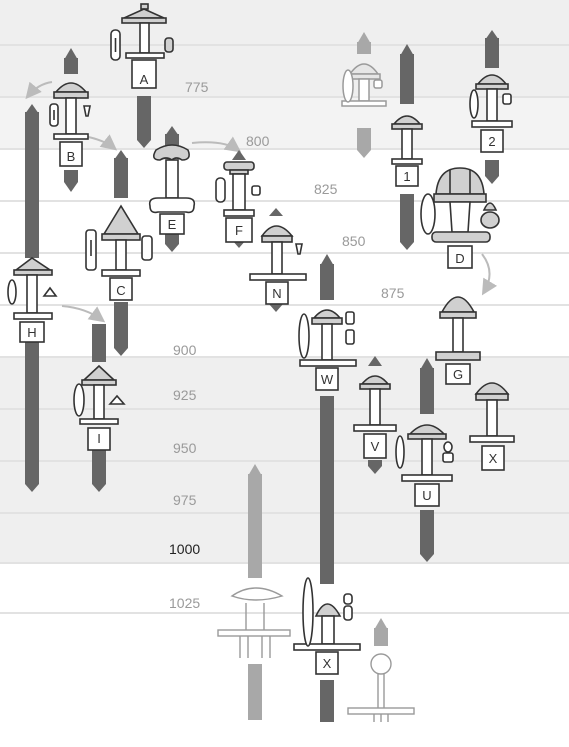 The height and width of the screenshot is (747, 569). I want to click on sword-label: B, so click(71, 156).